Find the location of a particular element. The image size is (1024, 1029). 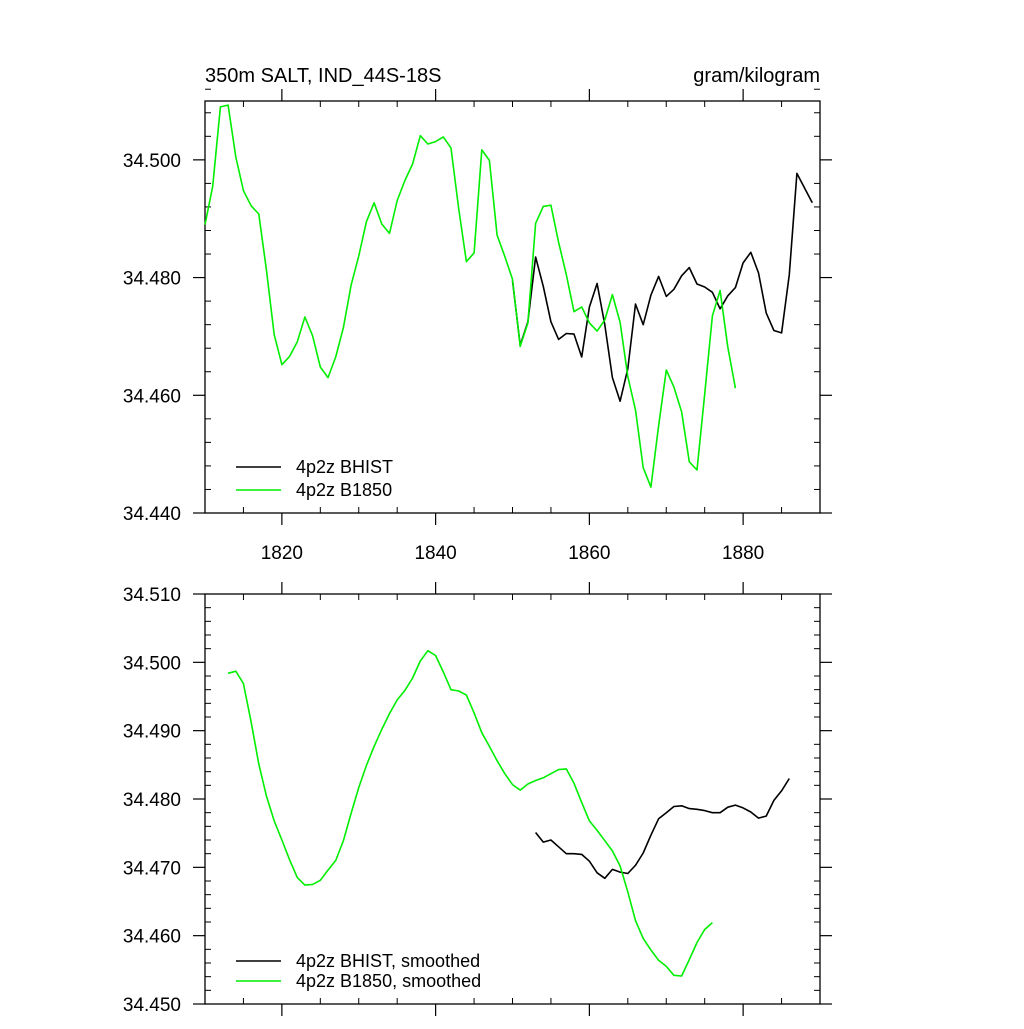

y-tick-label: 34.470 is located at coordinates (152, 868).